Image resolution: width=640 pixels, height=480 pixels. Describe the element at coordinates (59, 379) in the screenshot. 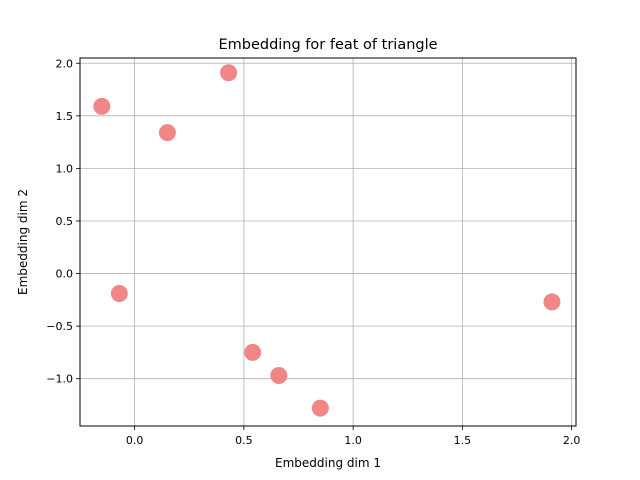

I see `y-tick-label: −1.0` at that location.